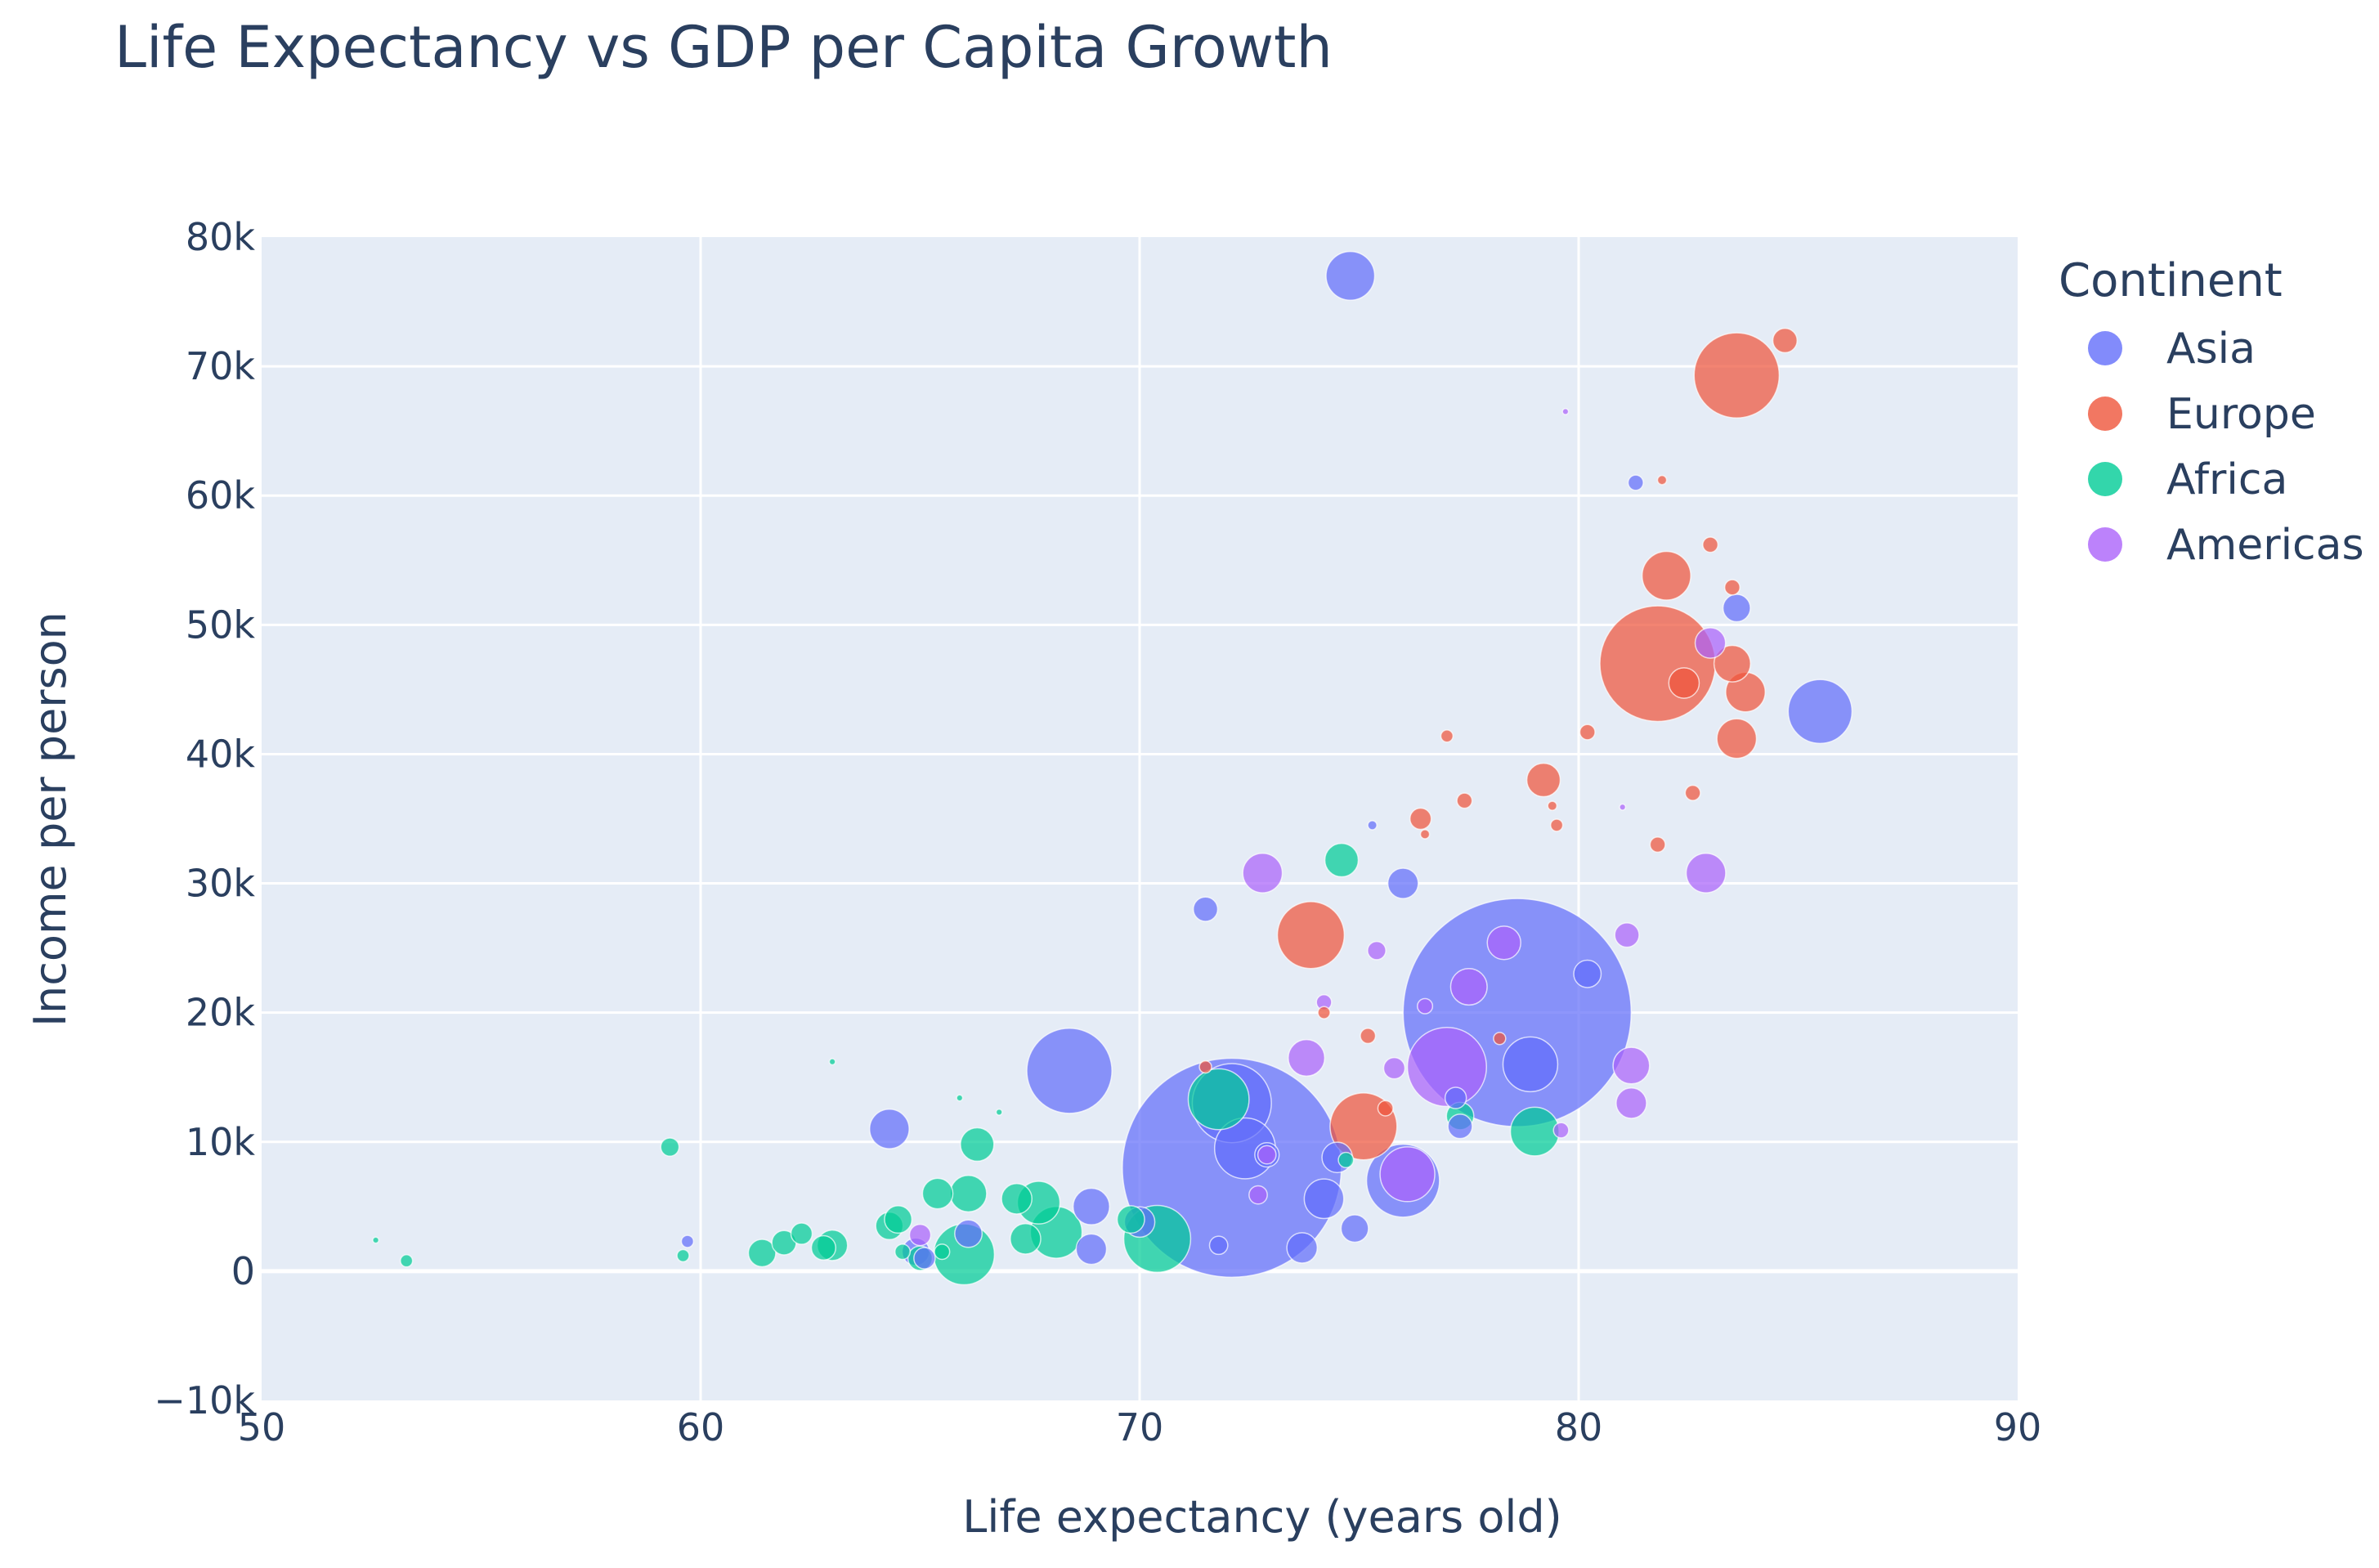  What do you see at coordinates (2211, 349) in the screenshot?
I see `legend-label-asia: Asia` at bounding box center [2211, 349].